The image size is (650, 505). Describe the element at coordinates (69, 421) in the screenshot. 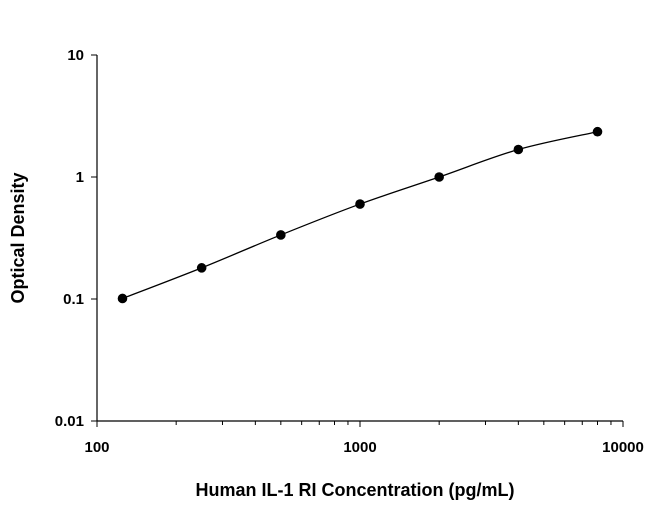

I see `y-tick-label: 0.01` at that location.